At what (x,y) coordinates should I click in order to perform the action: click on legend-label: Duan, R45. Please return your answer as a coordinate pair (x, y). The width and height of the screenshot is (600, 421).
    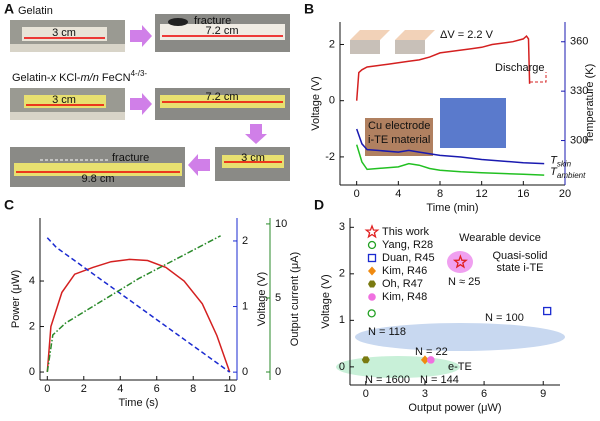
    Looking at the image, I should click on (408, 258).